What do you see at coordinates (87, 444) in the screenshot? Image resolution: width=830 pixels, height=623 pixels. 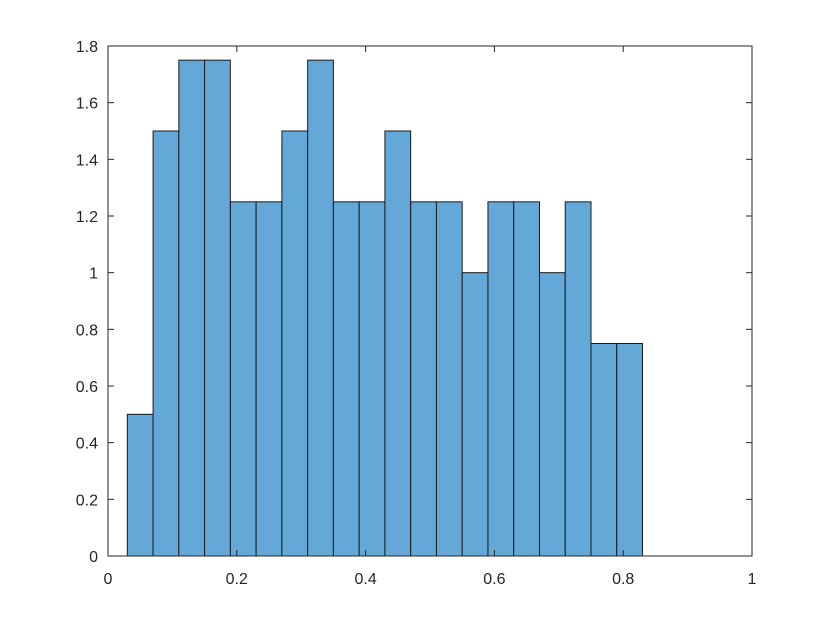 I see `y-tick-label: 0.4` at bounding box center [87, 444].